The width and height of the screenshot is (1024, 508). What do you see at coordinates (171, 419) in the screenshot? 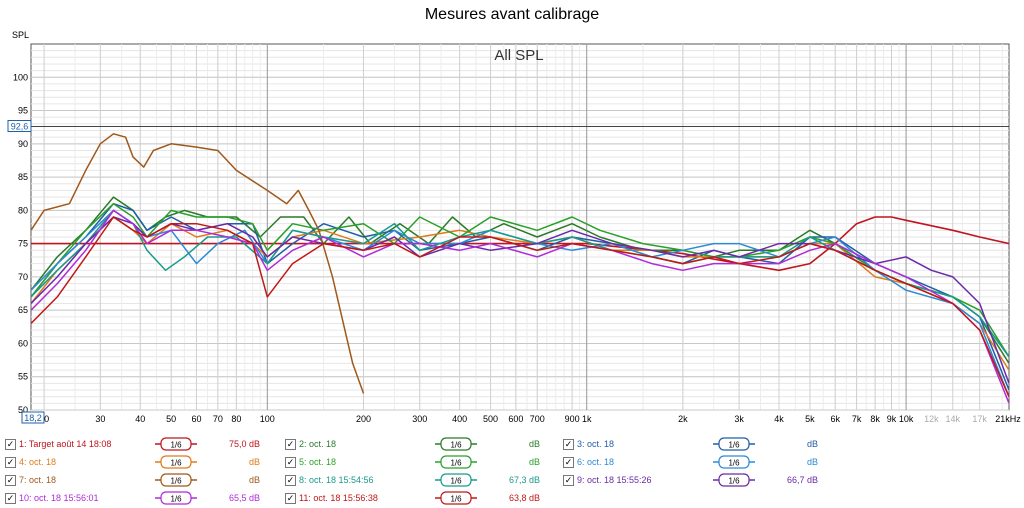
I see `x-tick-label: 50` at bounding box center [171, 419].